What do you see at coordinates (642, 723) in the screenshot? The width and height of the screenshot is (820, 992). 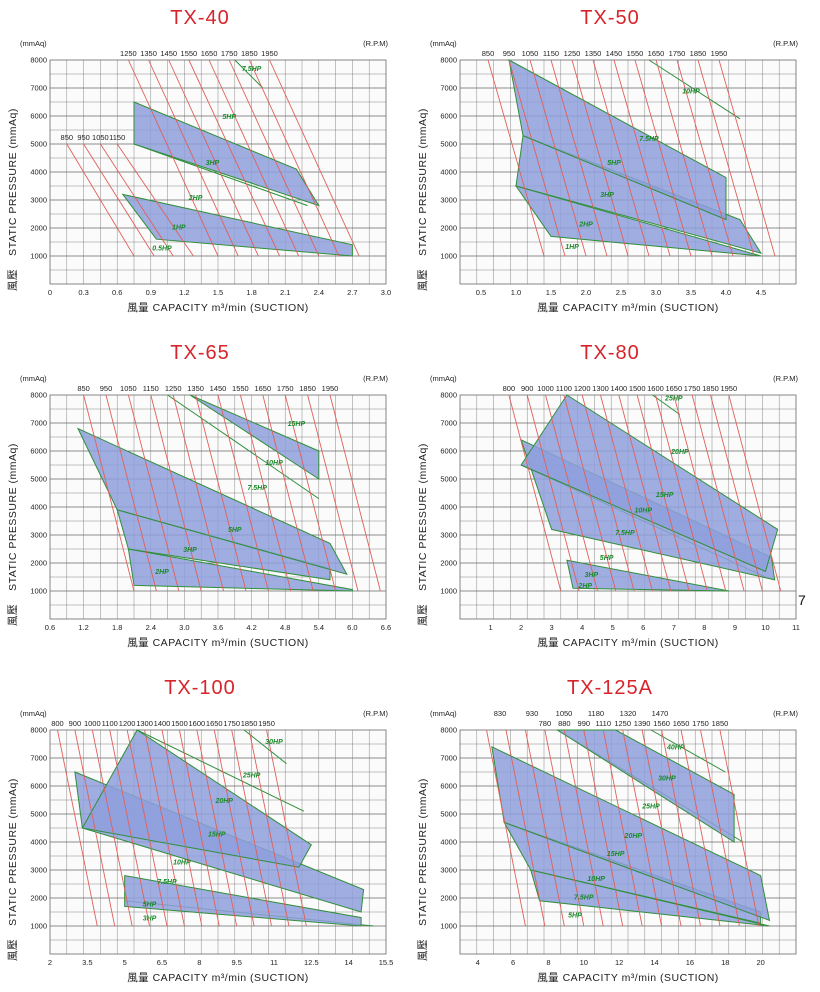 I see `rpm-top-label: 1390` at bounding box center [642, 723].